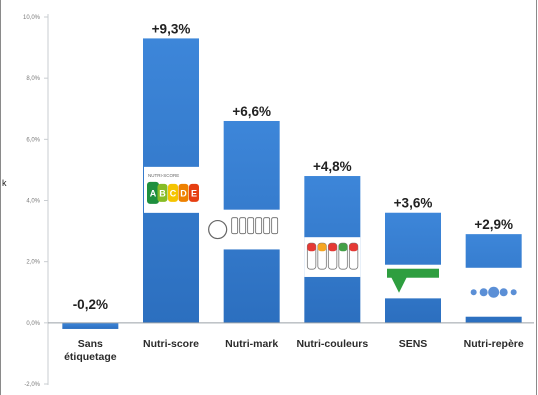  I want to click on y-tick-label: 10,0%, so click(32, 18).